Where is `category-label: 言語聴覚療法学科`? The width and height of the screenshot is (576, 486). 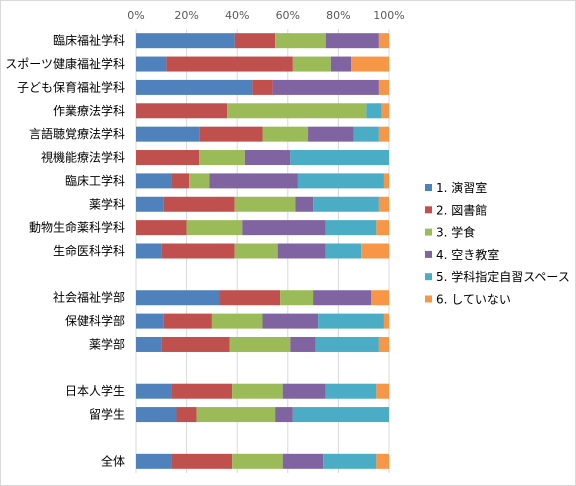
category-label: 言語聴覚療法学科 is located at coordinates (77, 133).